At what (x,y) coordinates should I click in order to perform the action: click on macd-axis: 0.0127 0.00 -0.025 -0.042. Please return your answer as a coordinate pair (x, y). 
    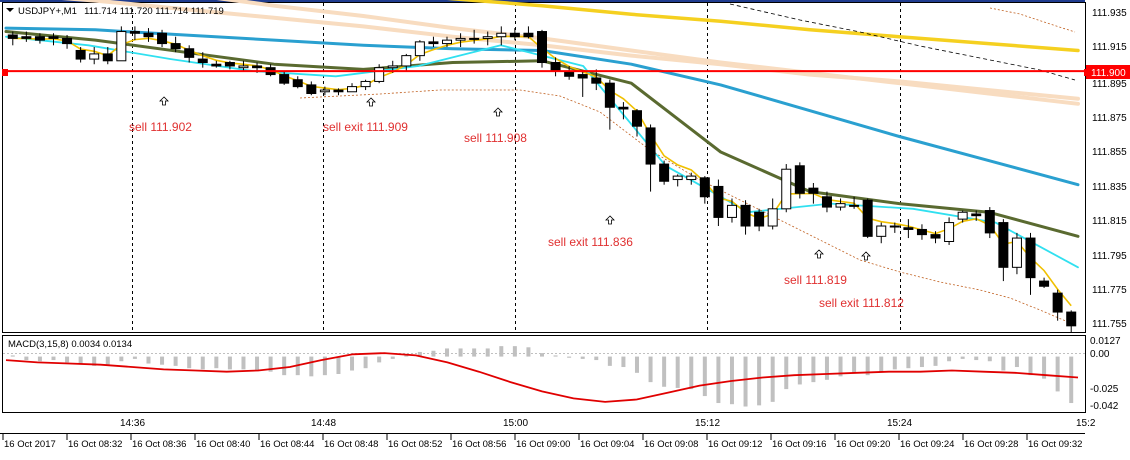
    Looking at the image, I should click on (1105, 374).